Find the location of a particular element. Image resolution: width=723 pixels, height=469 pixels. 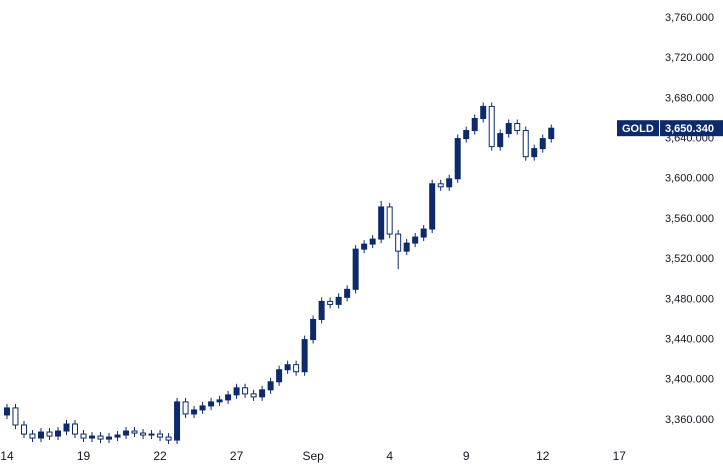

last-price-label: 3,650.340 is located at coordinates (689, 129).